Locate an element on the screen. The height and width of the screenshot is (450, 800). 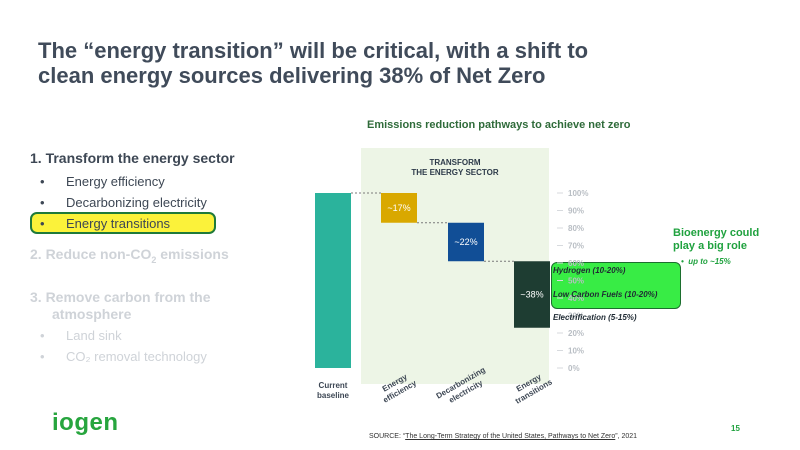
y-tick-label: 30% is located at coordinates (576, 316).